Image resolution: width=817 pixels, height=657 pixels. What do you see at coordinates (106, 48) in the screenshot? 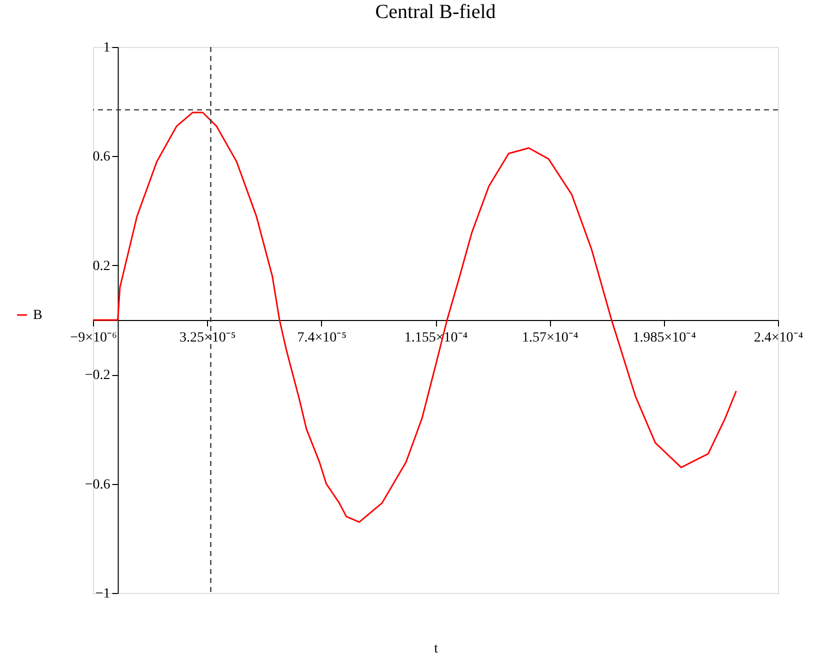
I see `y-tick-label: 1` at bounding box center [106, 48].